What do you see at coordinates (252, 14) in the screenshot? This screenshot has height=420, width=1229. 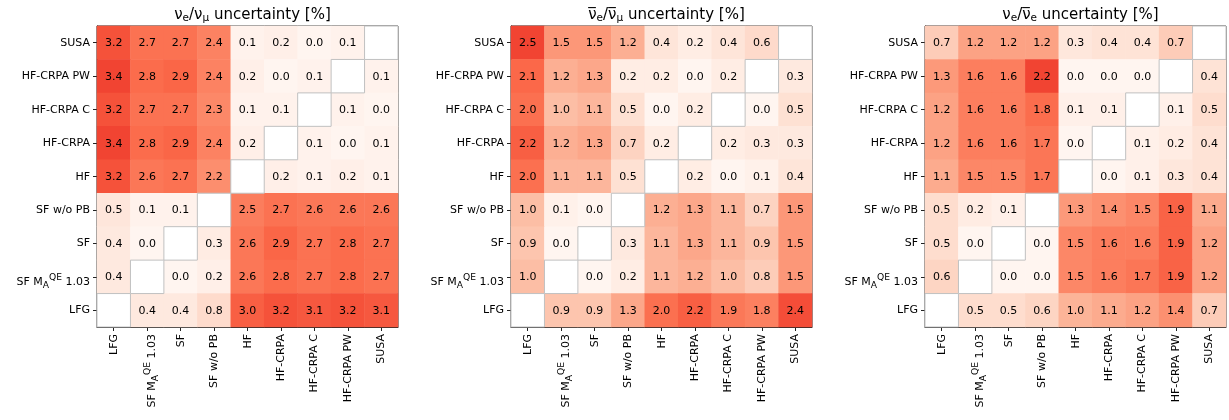 I see `chart-title: νe/νμ uncertainty [%]` at bounding box center [252, 14].